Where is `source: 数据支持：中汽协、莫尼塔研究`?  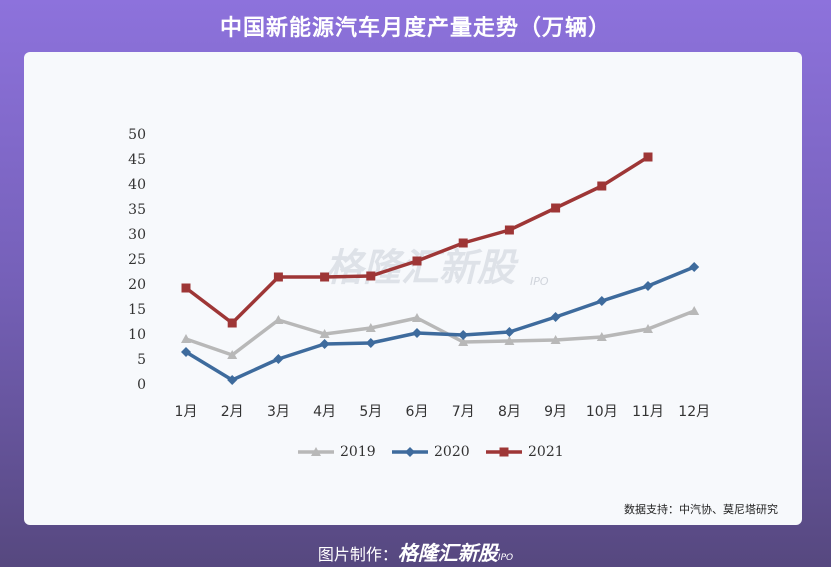
source: 数据支持：中汽协、莫尼塔研究 is located at coordinates (701, 509).